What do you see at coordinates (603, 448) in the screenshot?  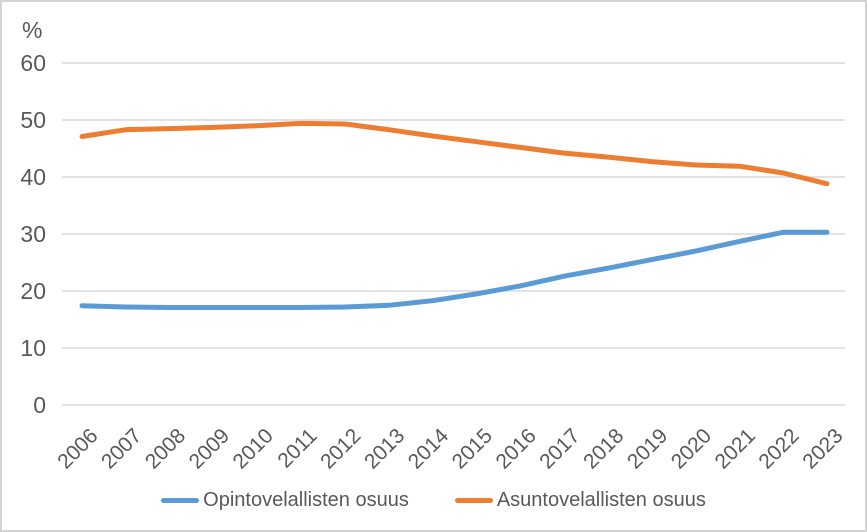 I see `x-axis-tick-label: 2018` at bounding box center [603, 448].